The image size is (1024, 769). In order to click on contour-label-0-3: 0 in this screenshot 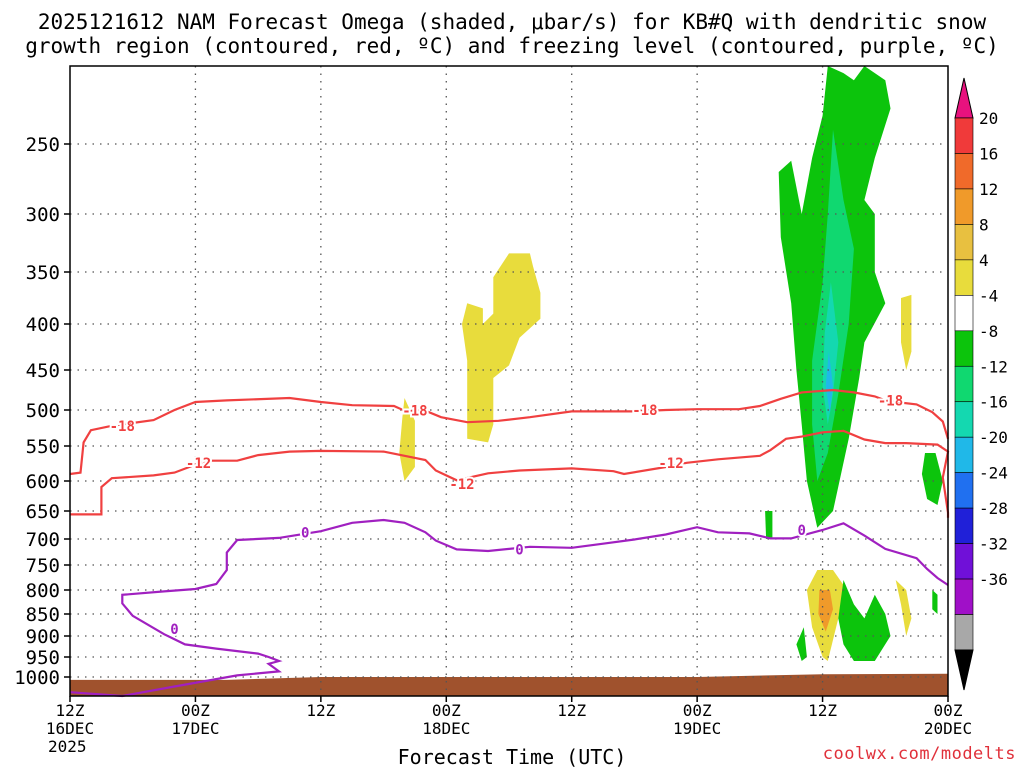, I will do `click(801, 531)`.